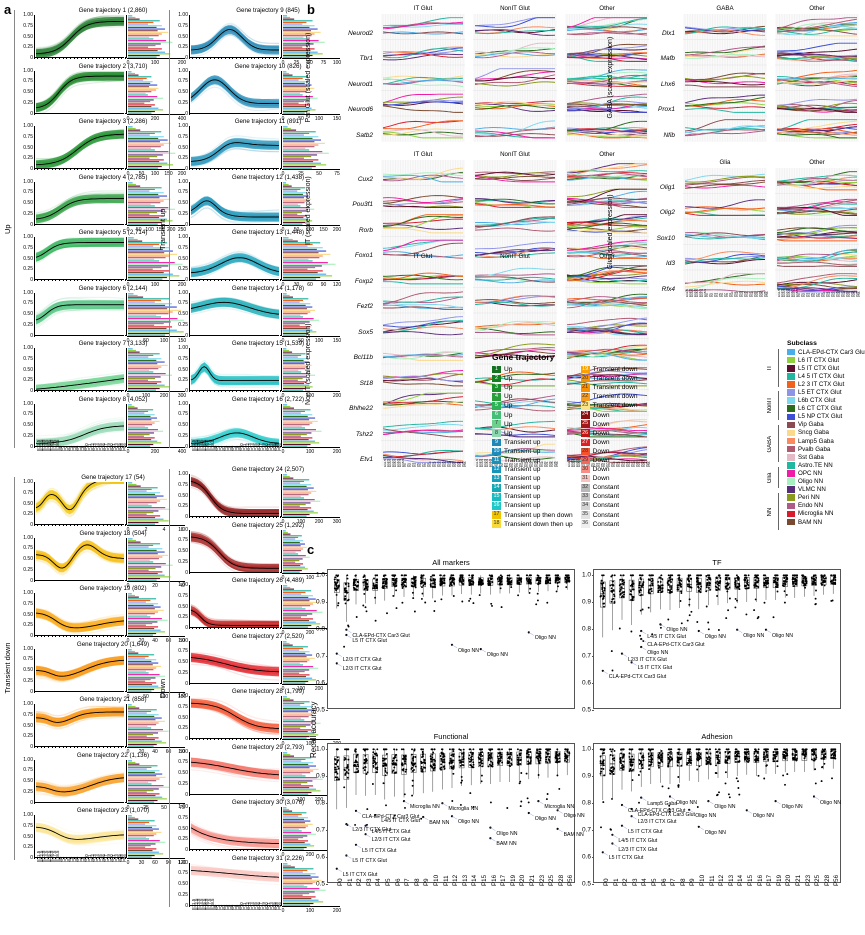 Image resolution: width=865 pixels, height=935 pixels. Describe the element at coordinates (771, 405) in the screenshot. I see `subclass-group-label-NonIT: NonIT` at that location.